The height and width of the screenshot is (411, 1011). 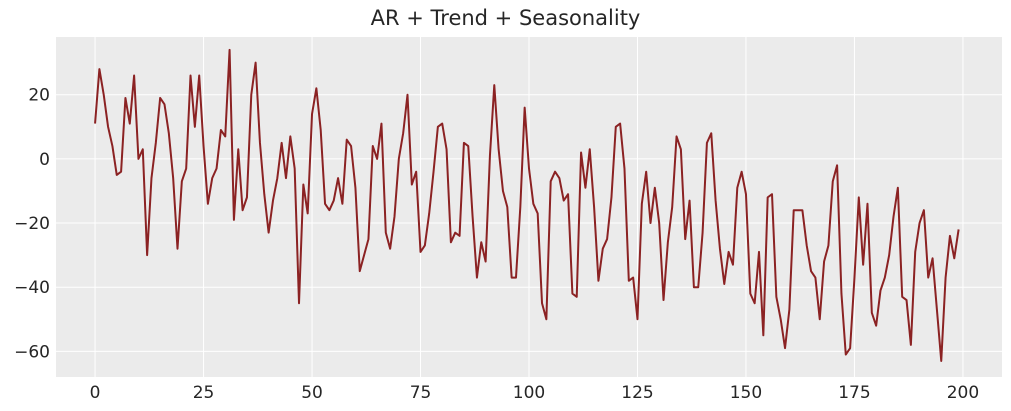 What do you see at coordinates (312, 393) in the screenshot?
I see `x-tick-label: 50` at bounding box center [312, 393].